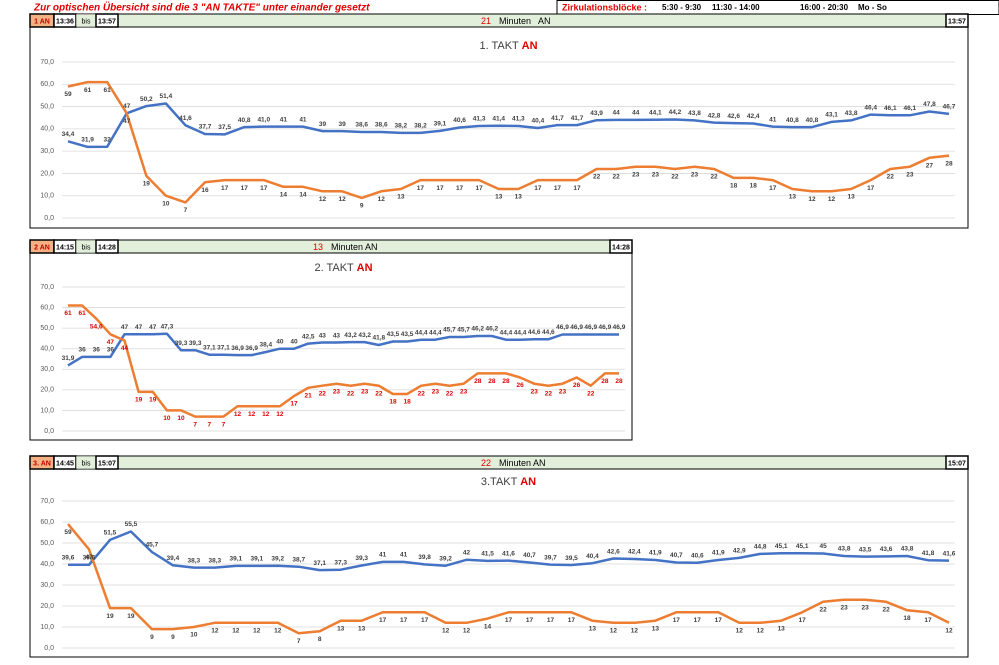 The image size is (999, 665). I want to click on data-label: 27, so click(930, 166).